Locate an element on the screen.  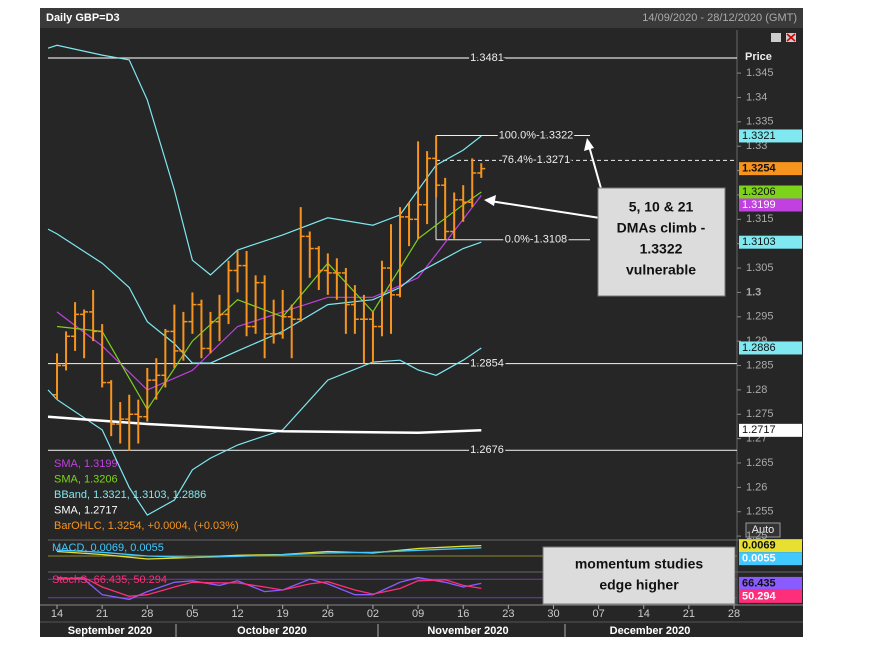
y-tick-label: 1.26 is located at coordinates (756, 487).